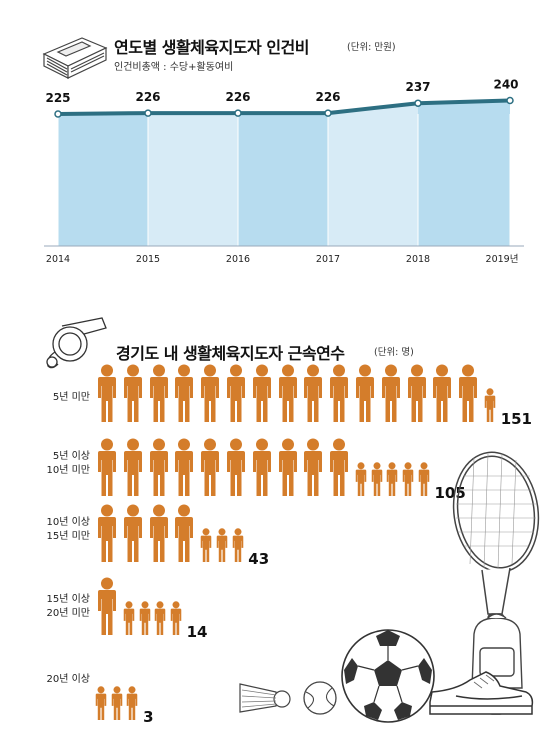 The width and height of the screenshot is (552, 740). I want to click on x-tick-label: 2018, so click(418, 259).